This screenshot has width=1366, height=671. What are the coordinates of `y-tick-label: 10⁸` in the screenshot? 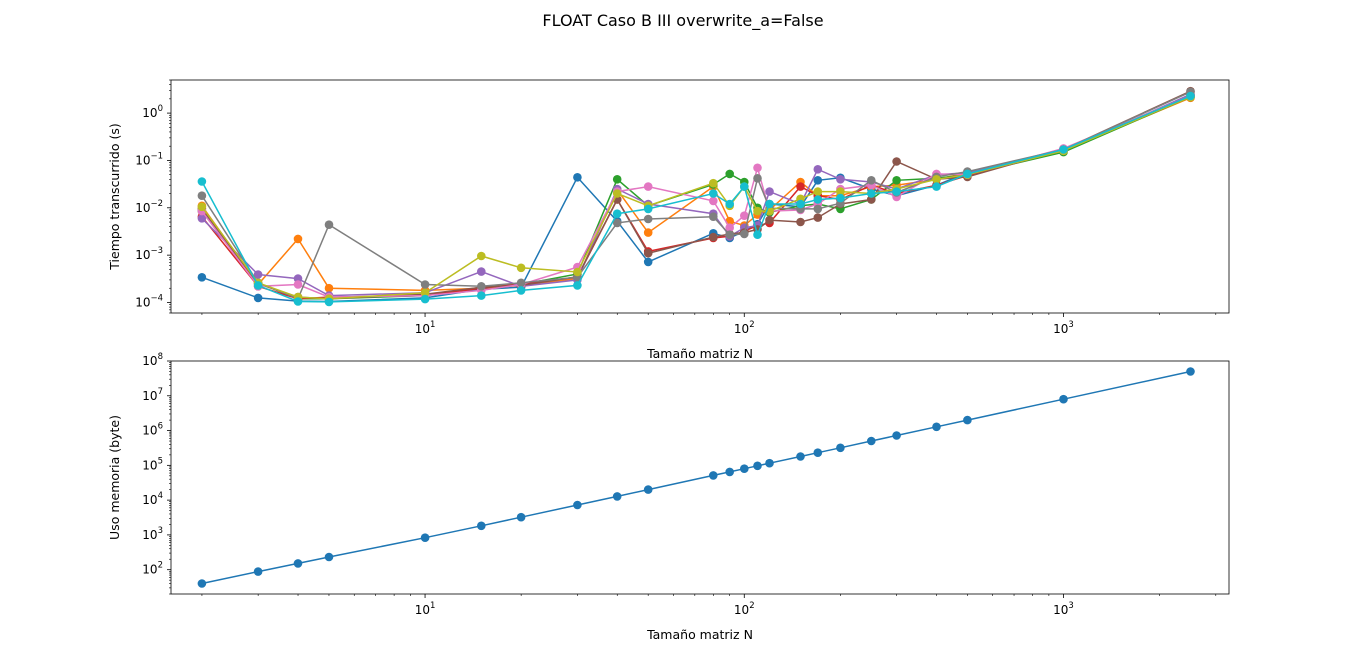 It's located at (152, 360).